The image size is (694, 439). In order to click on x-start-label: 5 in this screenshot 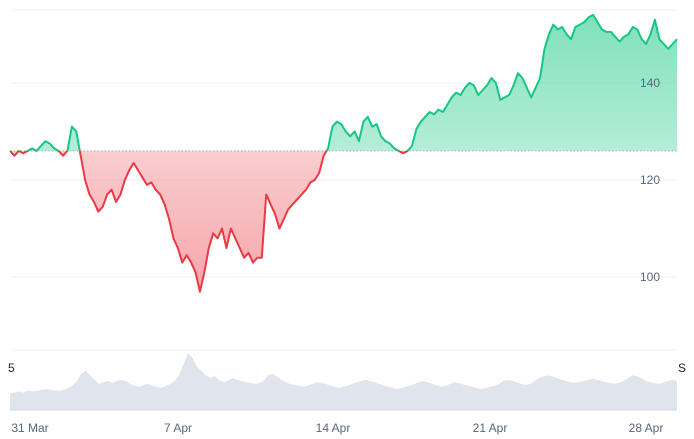, I will do `click(11, 368)`.